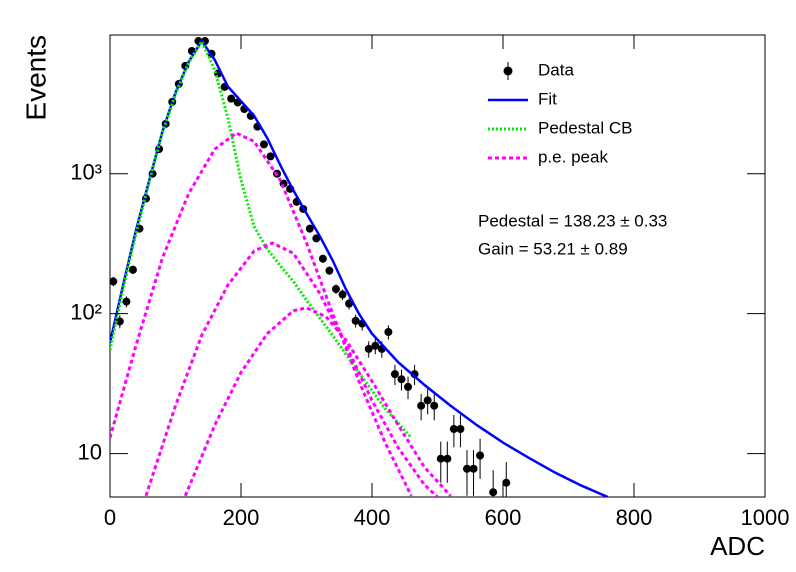  What do you see at coordinates (634, 517) in the screenshot?
I see `x-tick-label: 800` at bounding box center [634, 517].